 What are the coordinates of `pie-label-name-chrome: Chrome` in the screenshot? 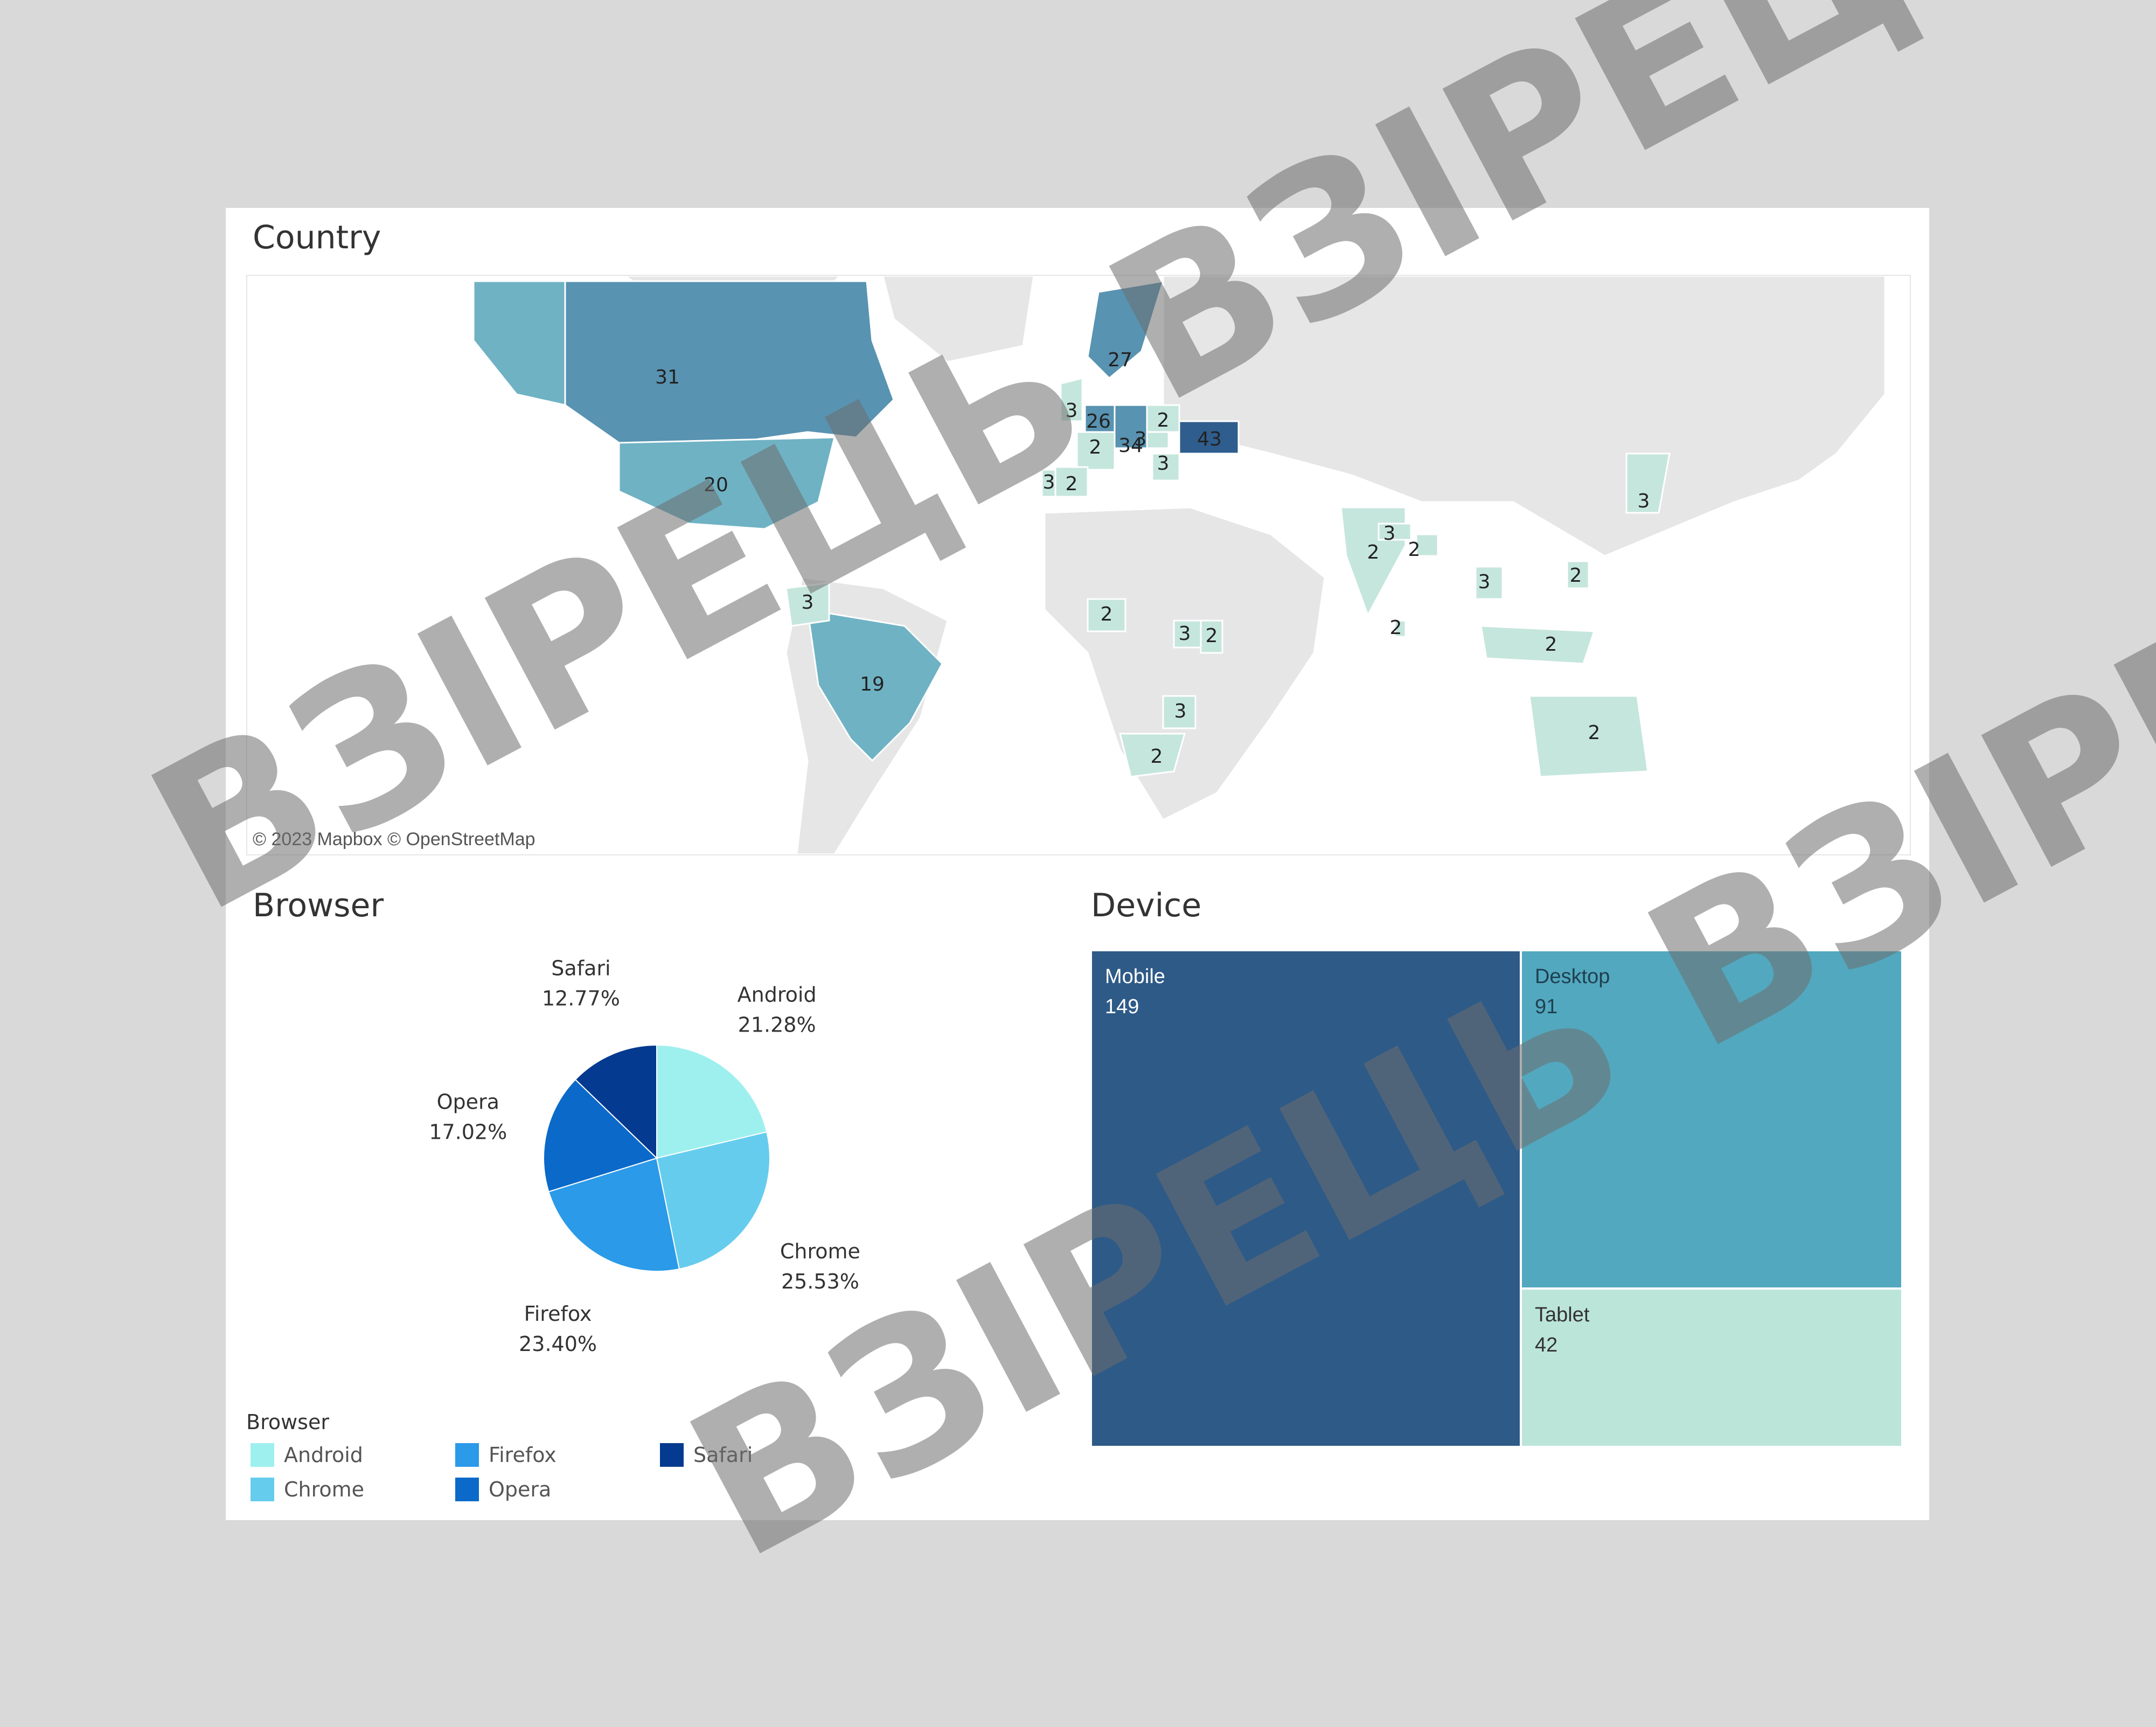 It's located at (820, 1251).